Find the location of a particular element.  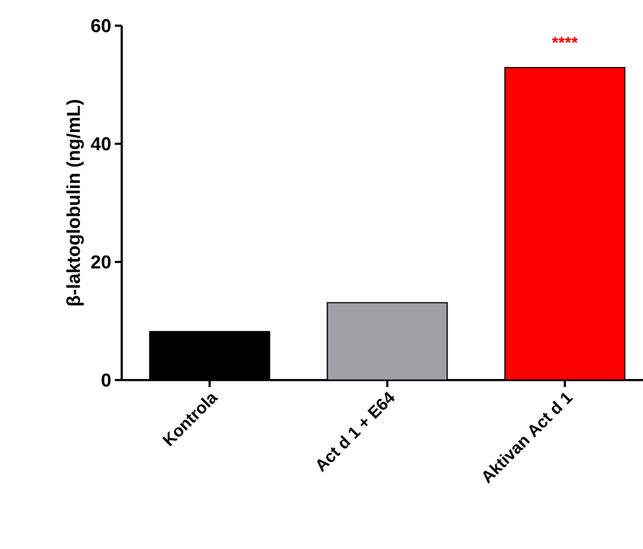

y-axis-title: β-laktoglobulin (ng/mL) is located at coordinates (75, 203).